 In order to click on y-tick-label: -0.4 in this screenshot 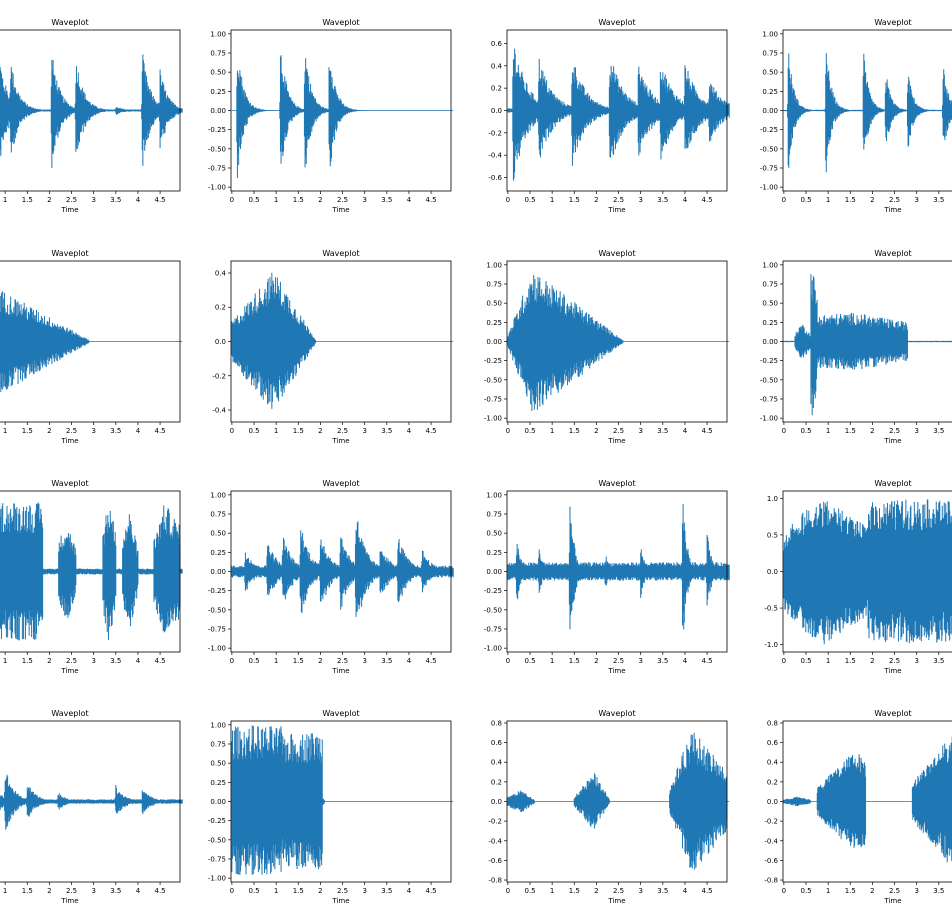, I will do `click(219, 411)`.